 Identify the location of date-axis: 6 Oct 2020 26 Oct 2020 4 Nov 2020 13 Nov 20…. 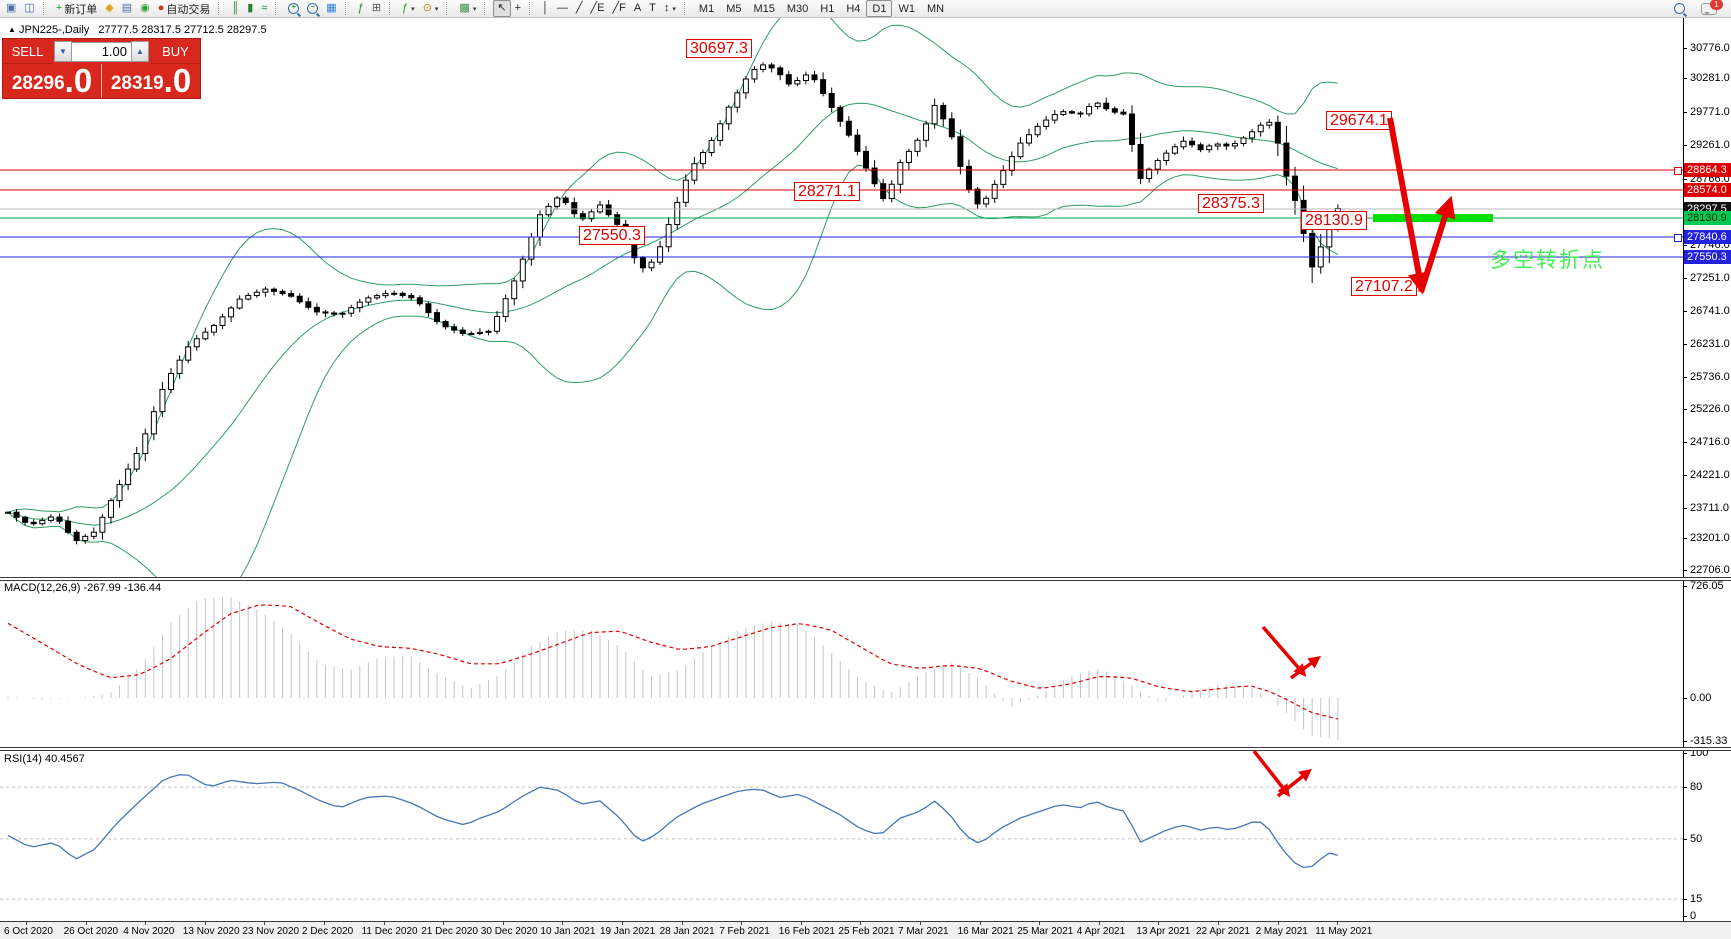
(865, 930).